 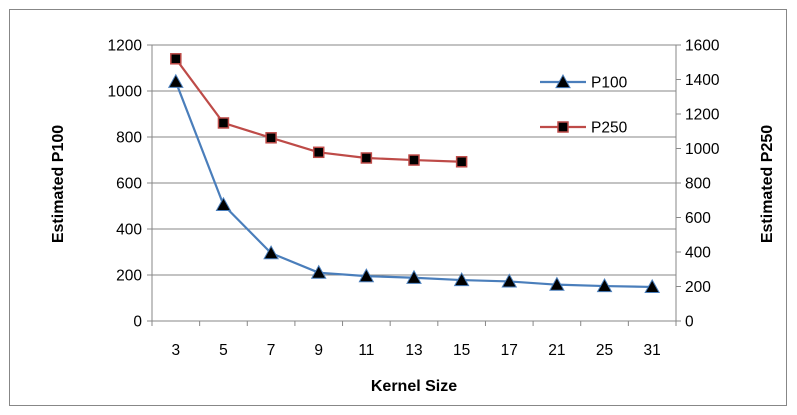 I want to click on series-p250, so click(x=319, y=110).